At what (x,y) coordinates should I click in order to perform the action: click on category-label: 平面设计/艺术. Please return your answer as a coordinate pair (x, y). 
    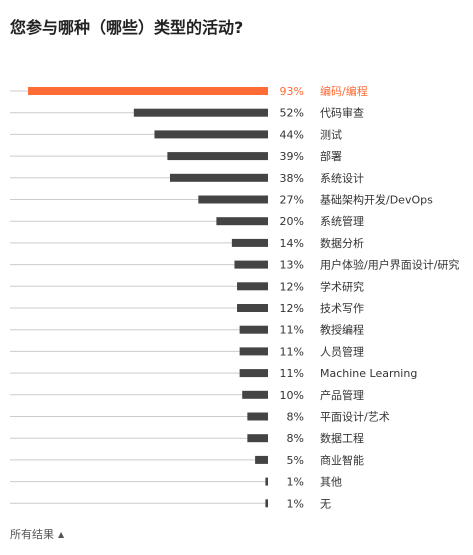
    Looking at the image, I should click on (355, 417).